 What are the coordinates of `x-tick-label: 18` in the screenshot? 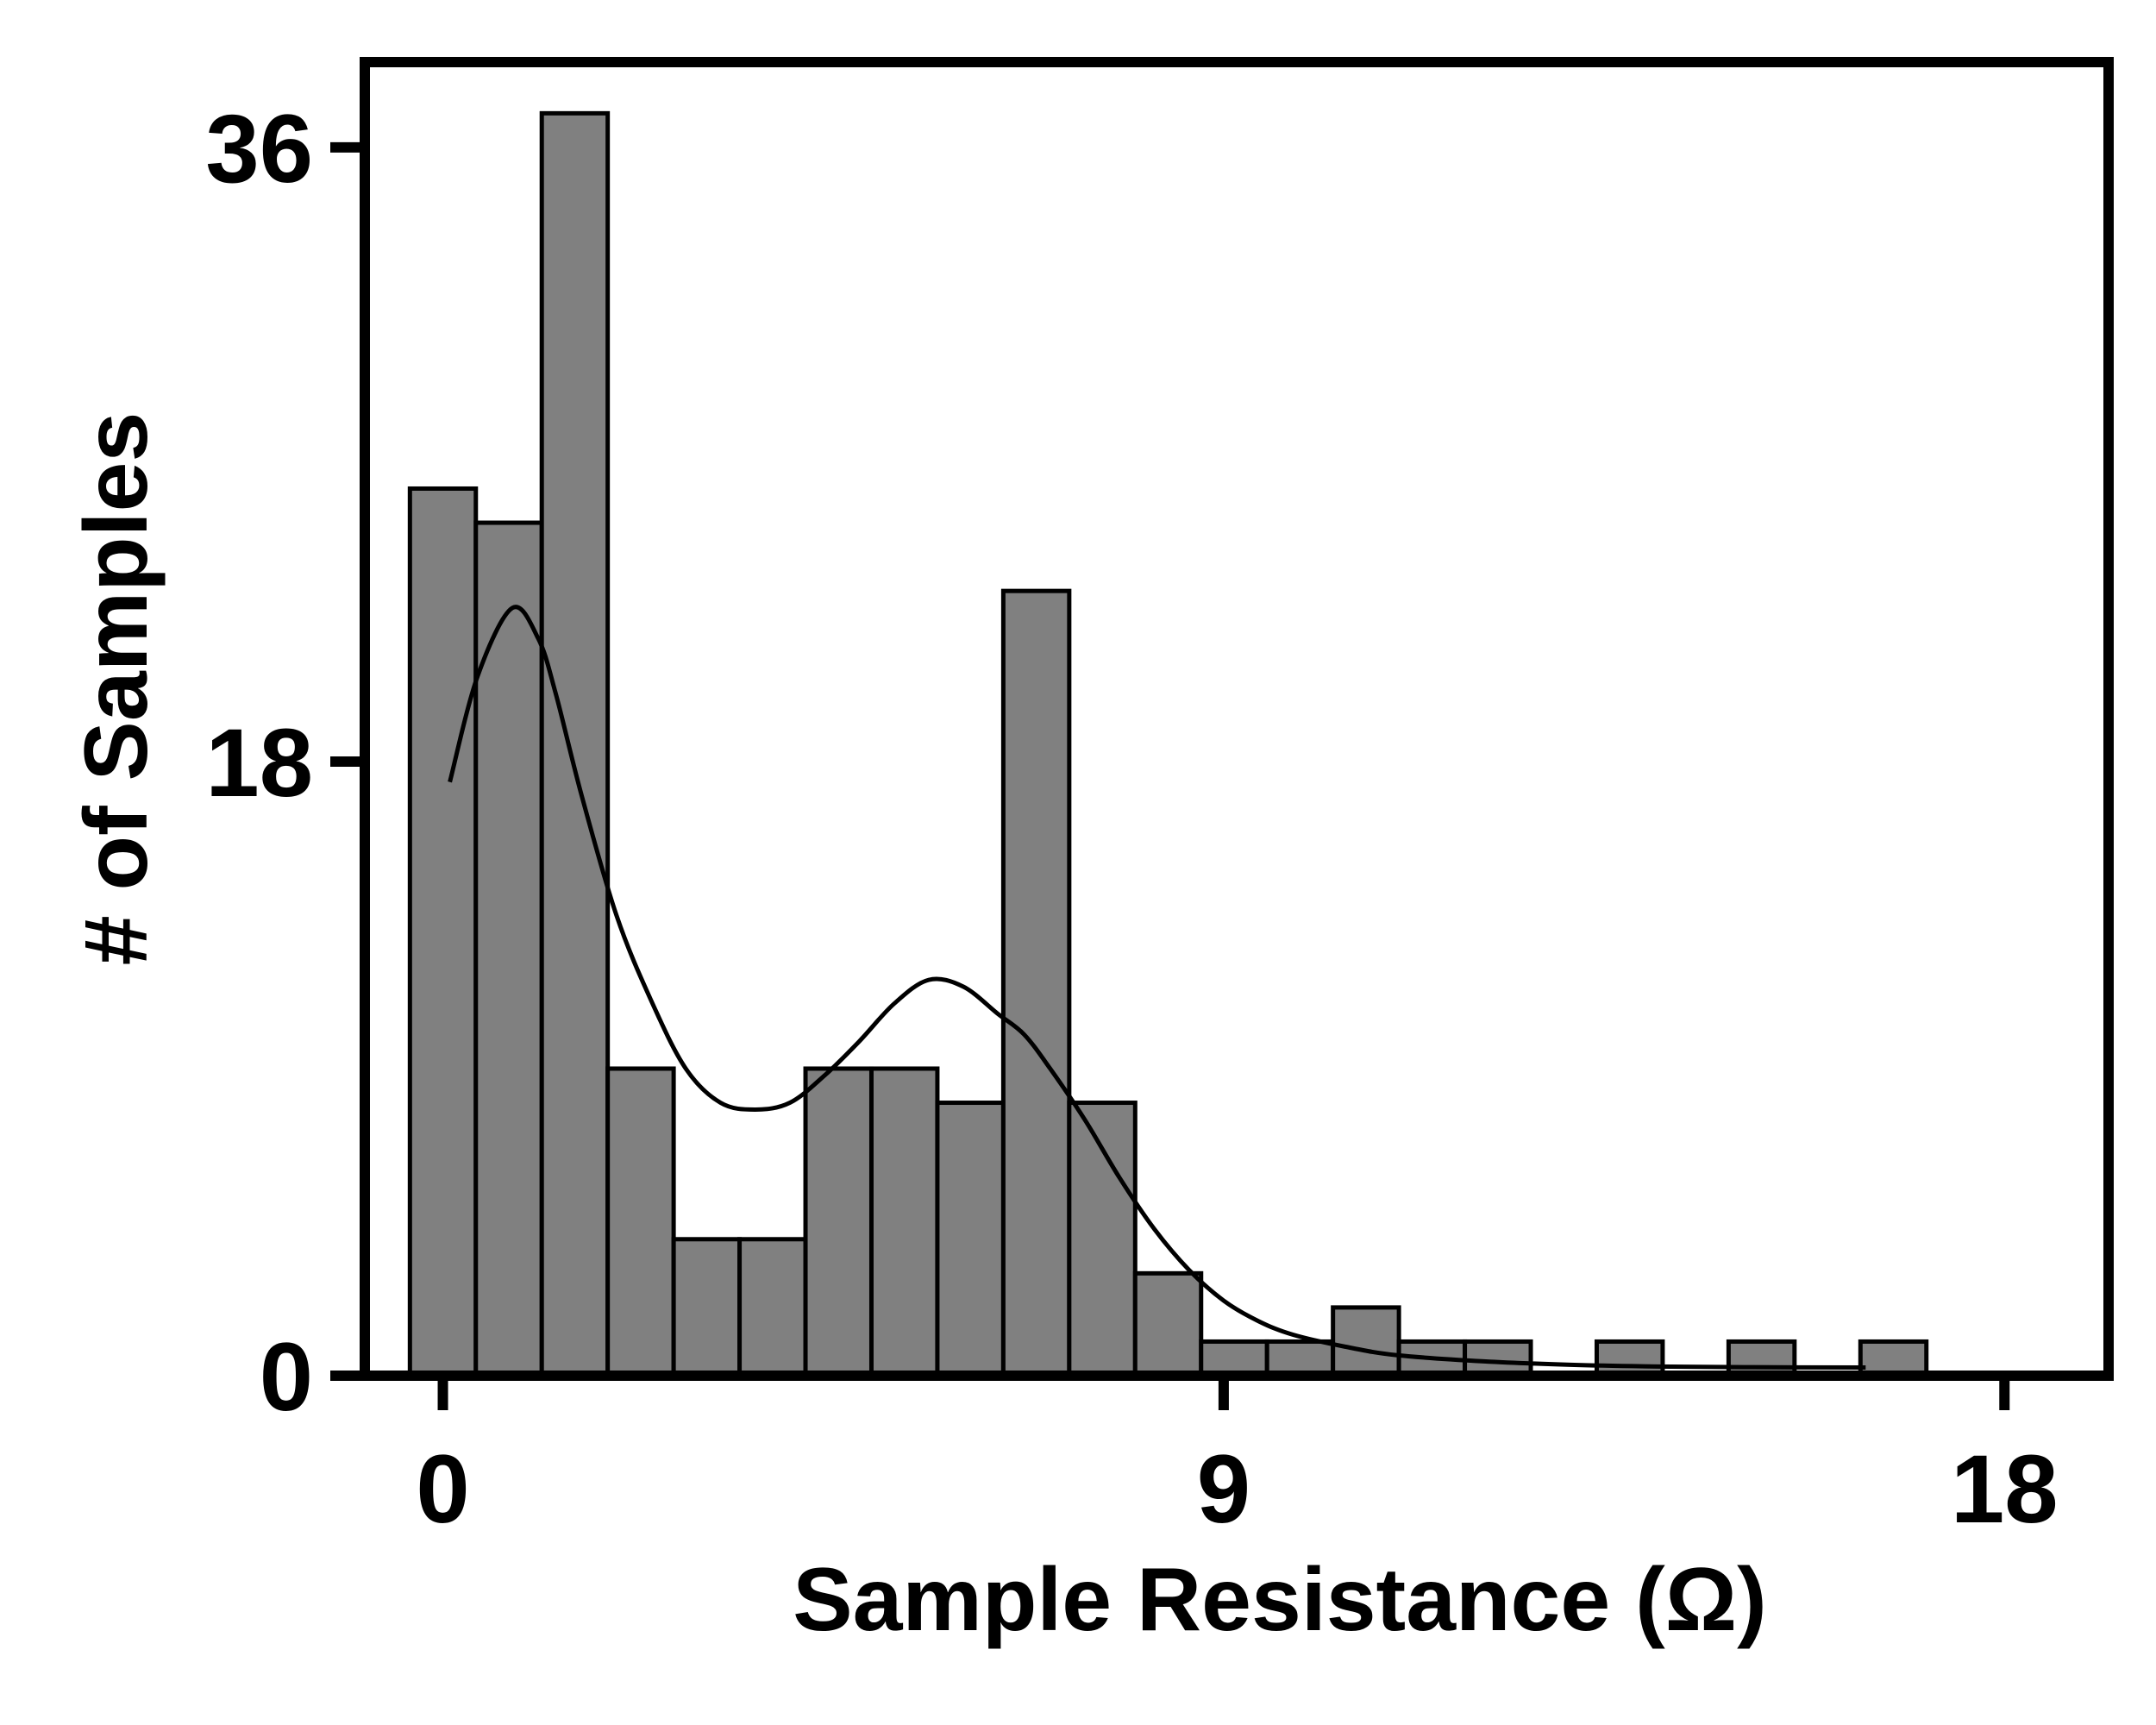 It's located at (2005, 1489).